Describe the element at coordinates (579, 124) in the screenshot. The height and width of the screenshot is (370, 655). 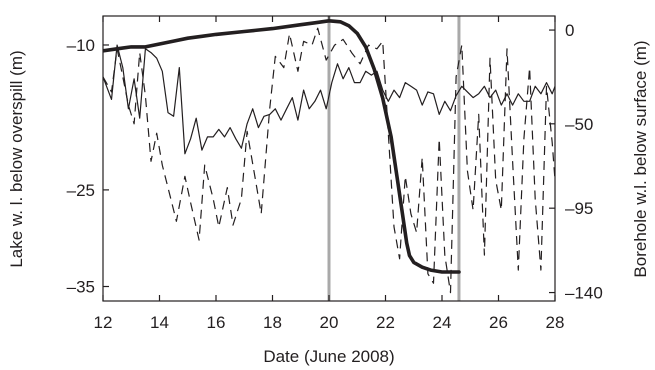
I see `y-right-tick-label: –50` at that location.